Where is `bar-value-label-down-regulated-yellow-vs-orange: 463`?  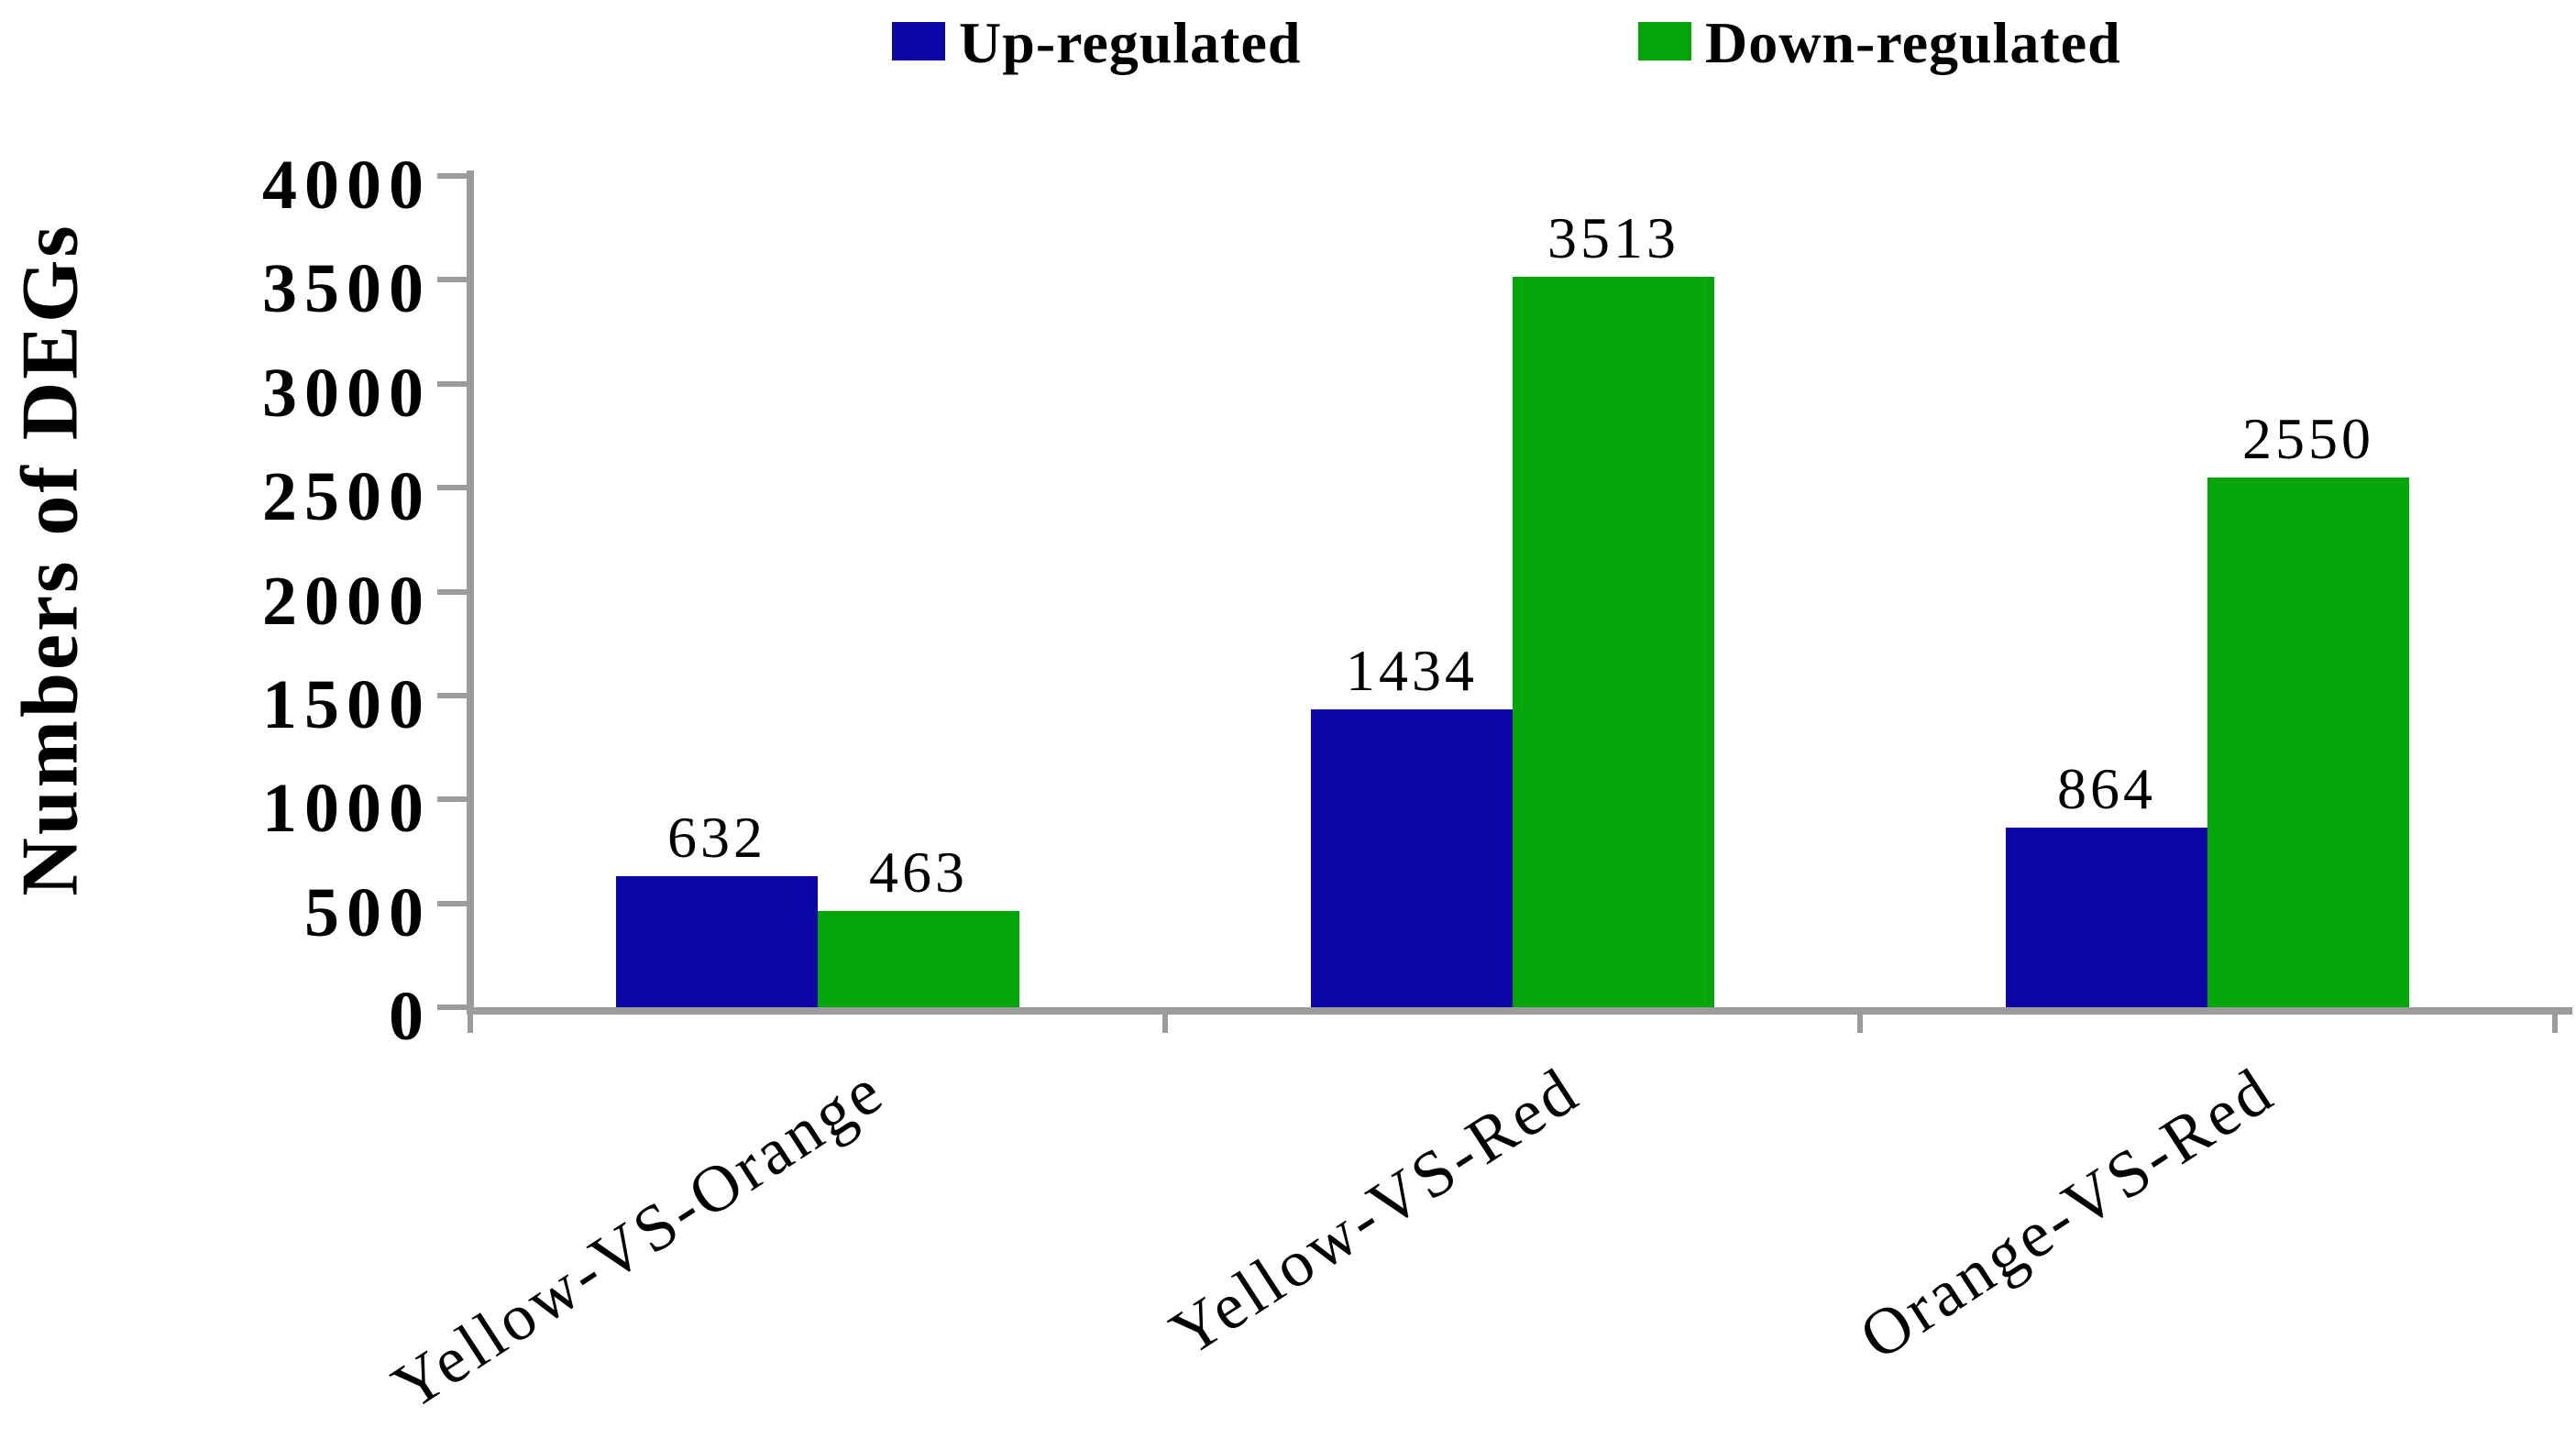
bar-value-label-down-regulated-yellow-vs-orange: 463 is located at coordinates (918, 872).